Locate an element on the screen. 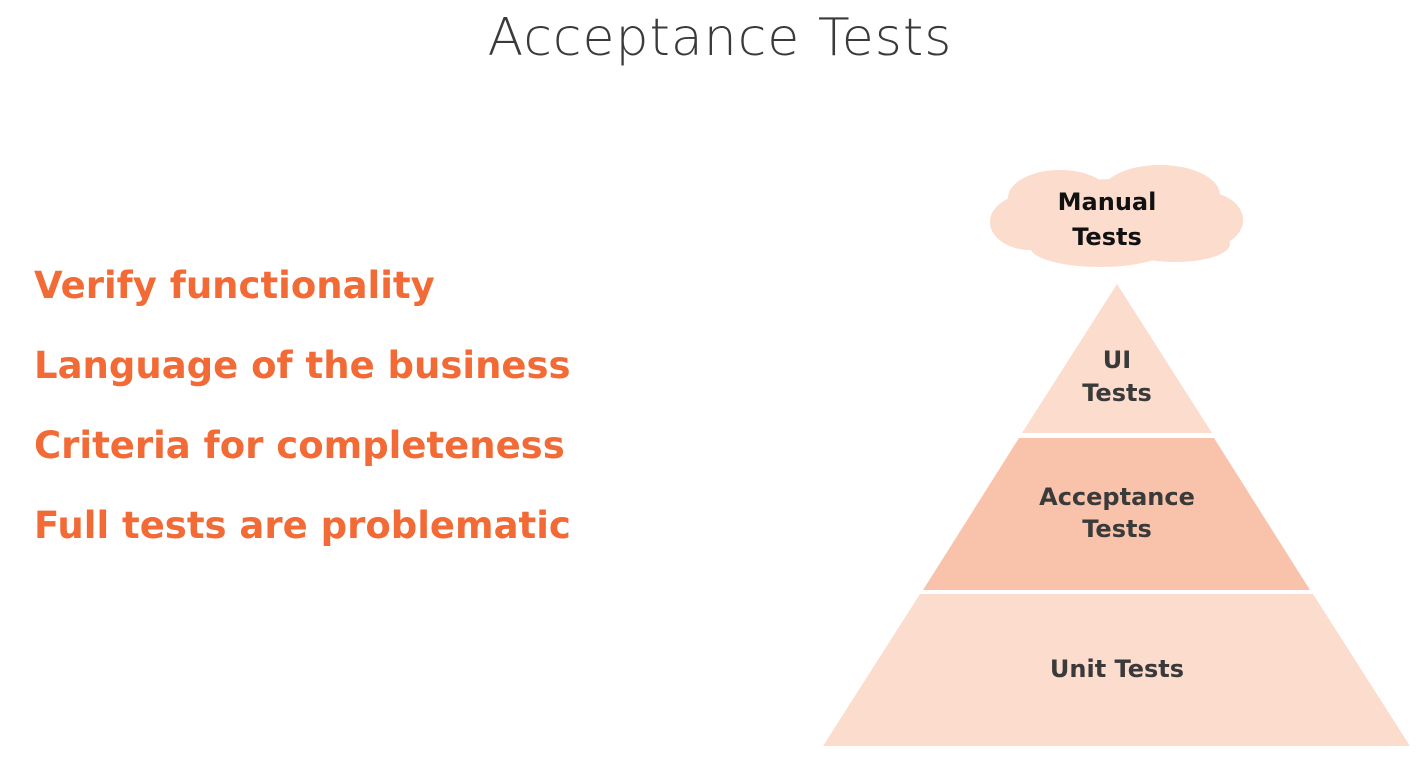 This screenshot has height=760, width=1424. slide-title: Acceptance Tests is located at coordinates (720, 38).